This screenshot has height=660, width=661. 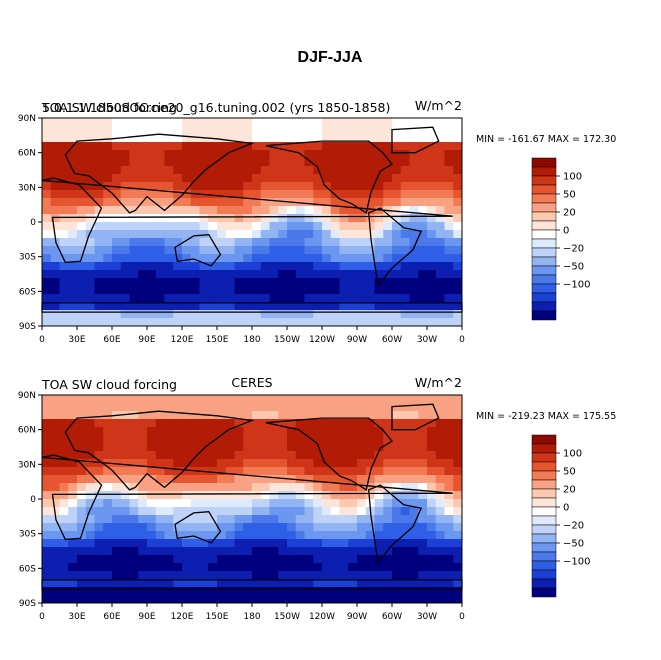 What do you see at coordinates (392, 340) in the screenshot?
I see `x-tick-label: 60W` at bounding box center [392, 340].